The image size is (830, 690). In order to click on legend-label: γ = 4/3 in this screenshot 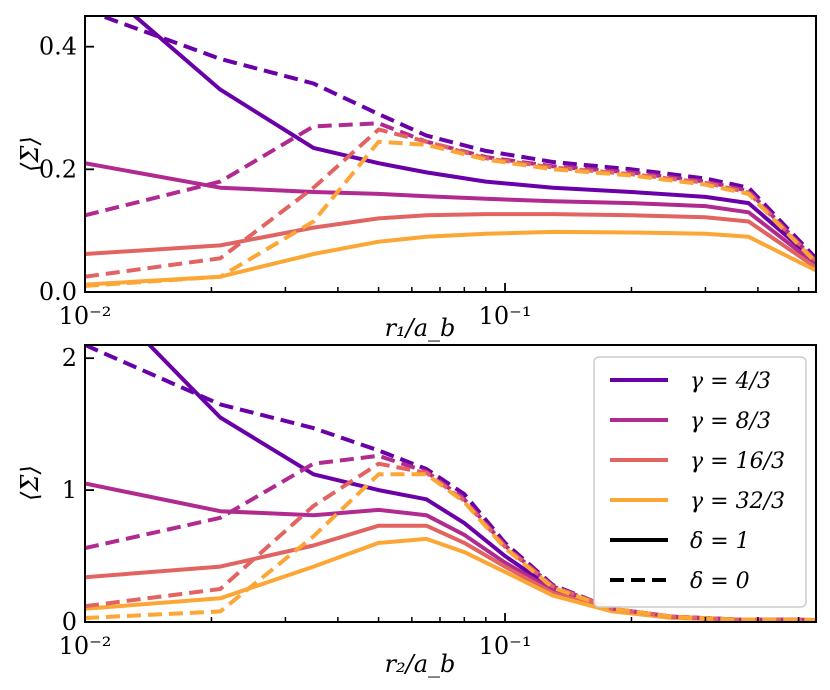, I will do `click(730, 381)`.